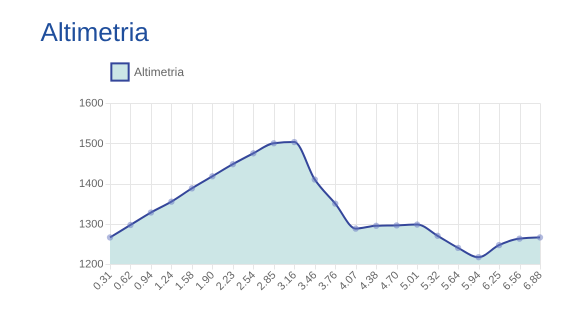 The width and height of the screenshot is (571, 322). I want to click on y-tick-label: 1400, so click(91, 184).